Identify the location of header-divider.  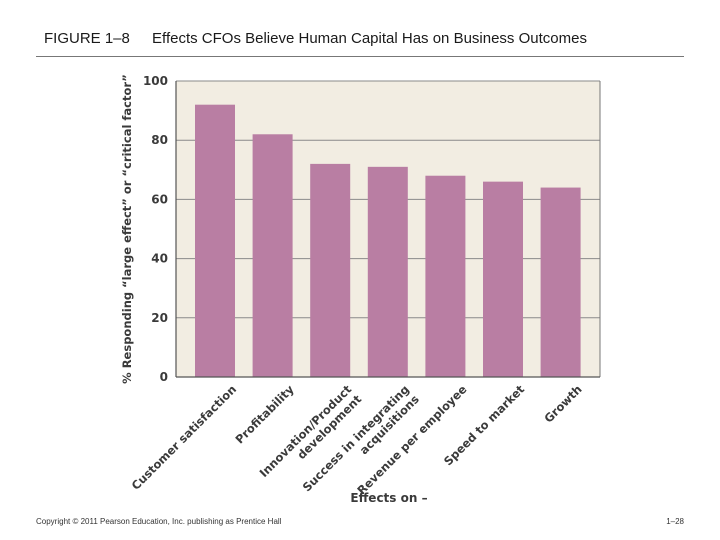
(360, 56).